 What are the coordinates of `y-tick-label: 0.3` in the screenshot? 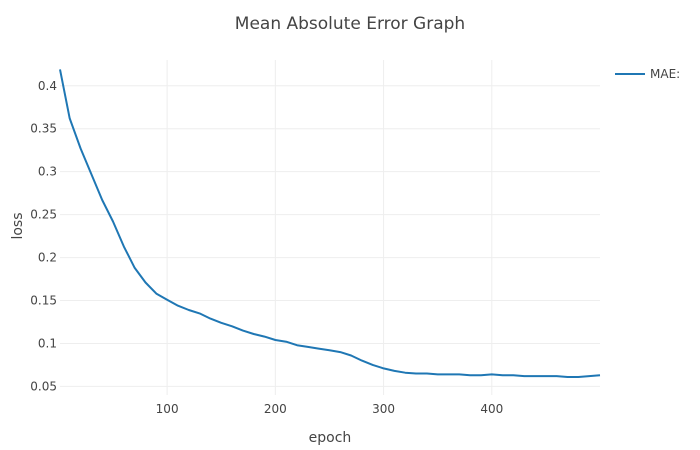 It's located at (47, 172).